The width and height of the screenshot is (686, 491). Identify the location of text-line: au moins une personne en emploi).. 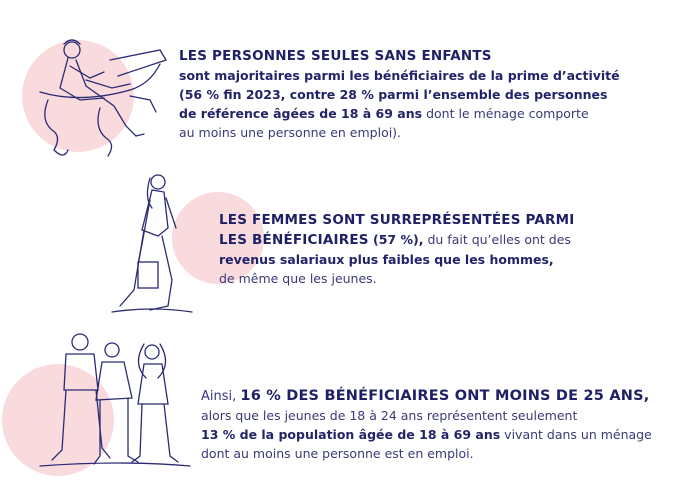
(399, 132).